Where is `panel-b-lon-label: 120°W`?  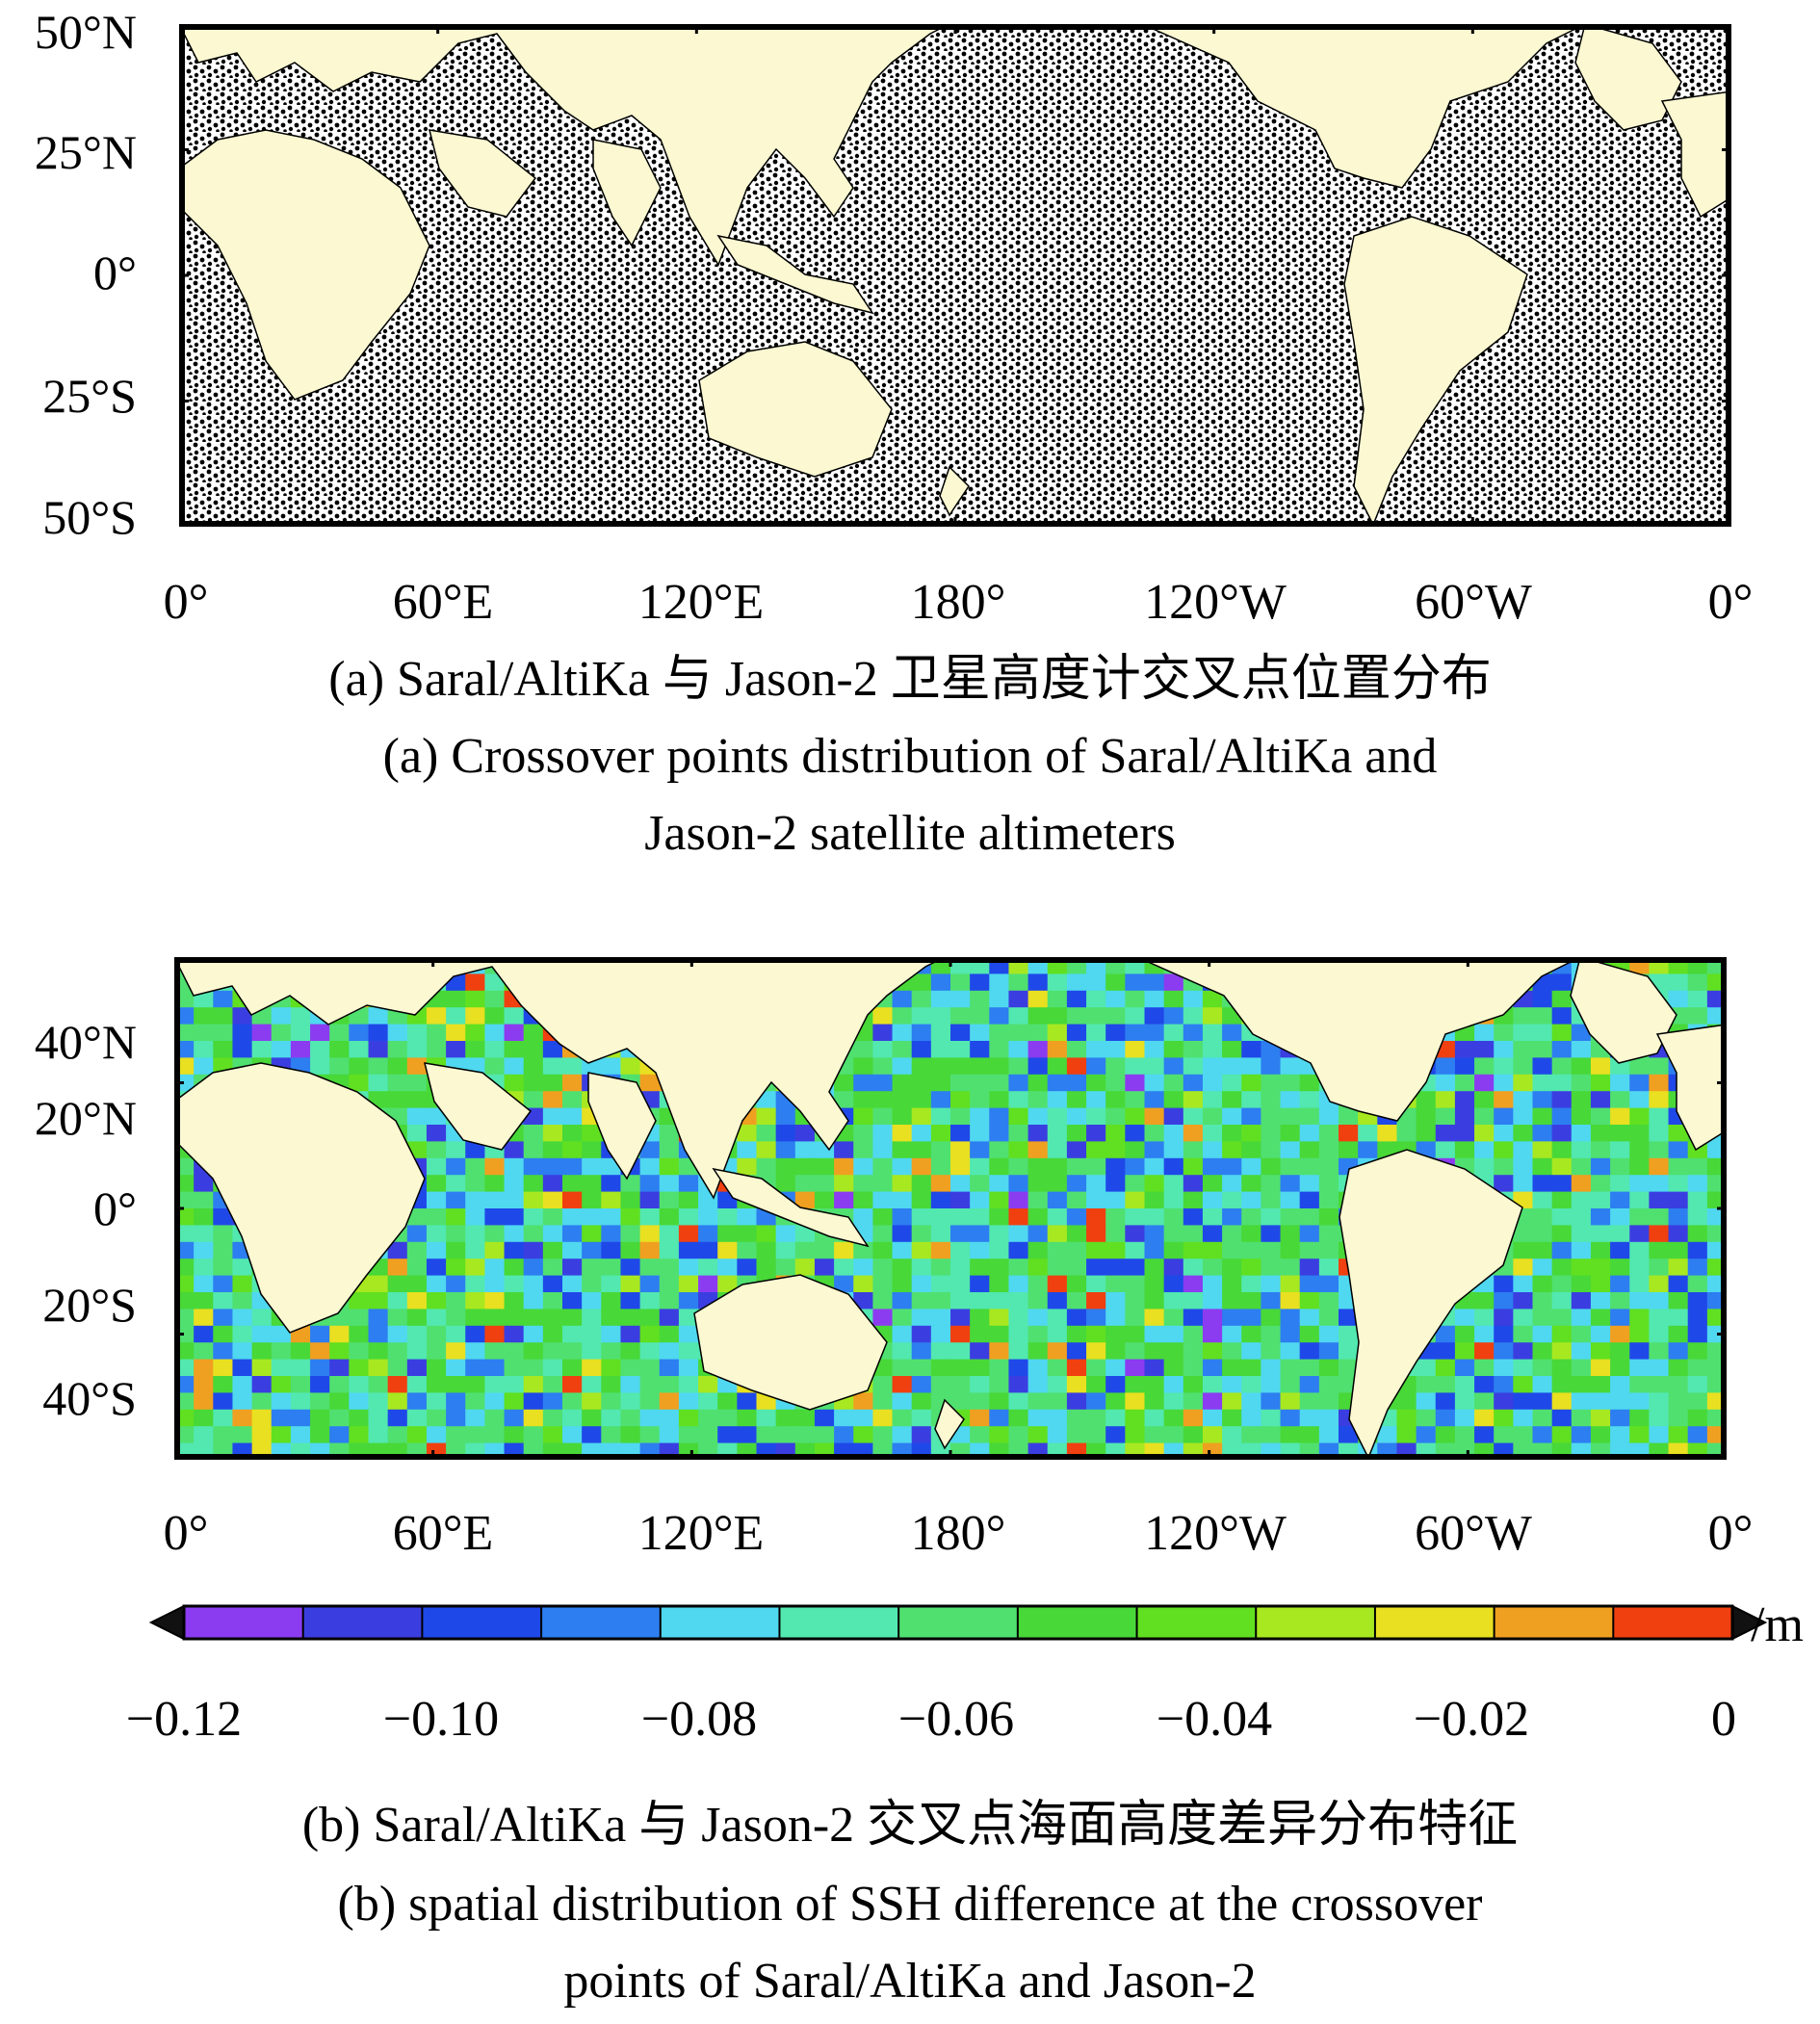 panel-b-lon-label: 120°W is located at coordinates (1215, 1534).